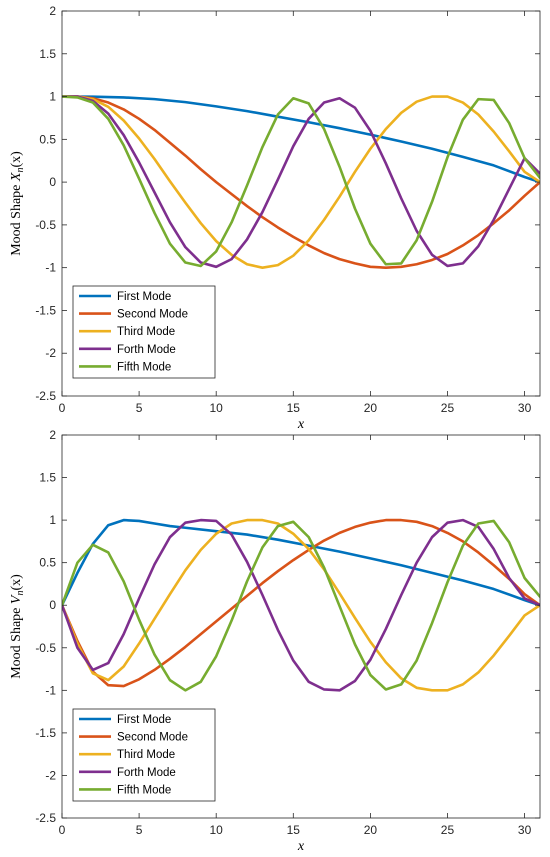 Image resolution: width=550 pixels, height=857 pixels. I want to click on y-axis-label: Mood Shape Xn(x), so click(17, 203).